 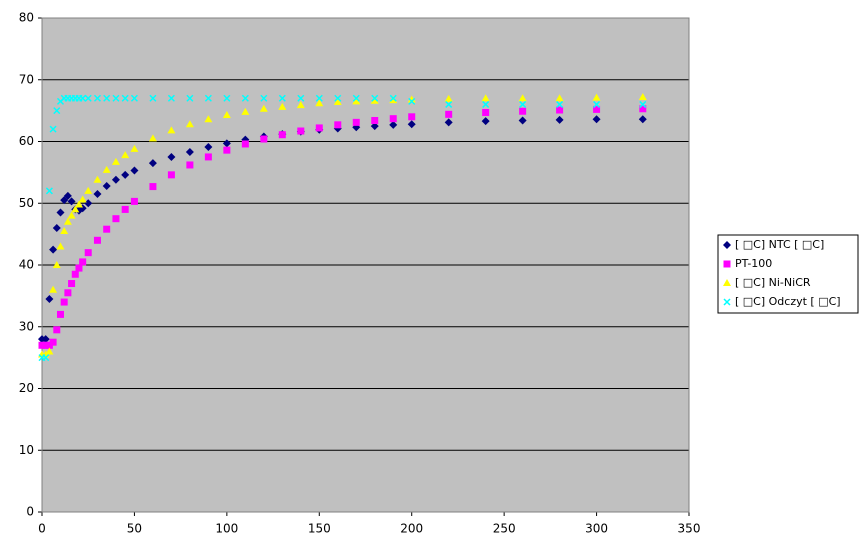 I want to click on legend-label: [ □C] Ni-NiCR, so click(x=773, y=282).